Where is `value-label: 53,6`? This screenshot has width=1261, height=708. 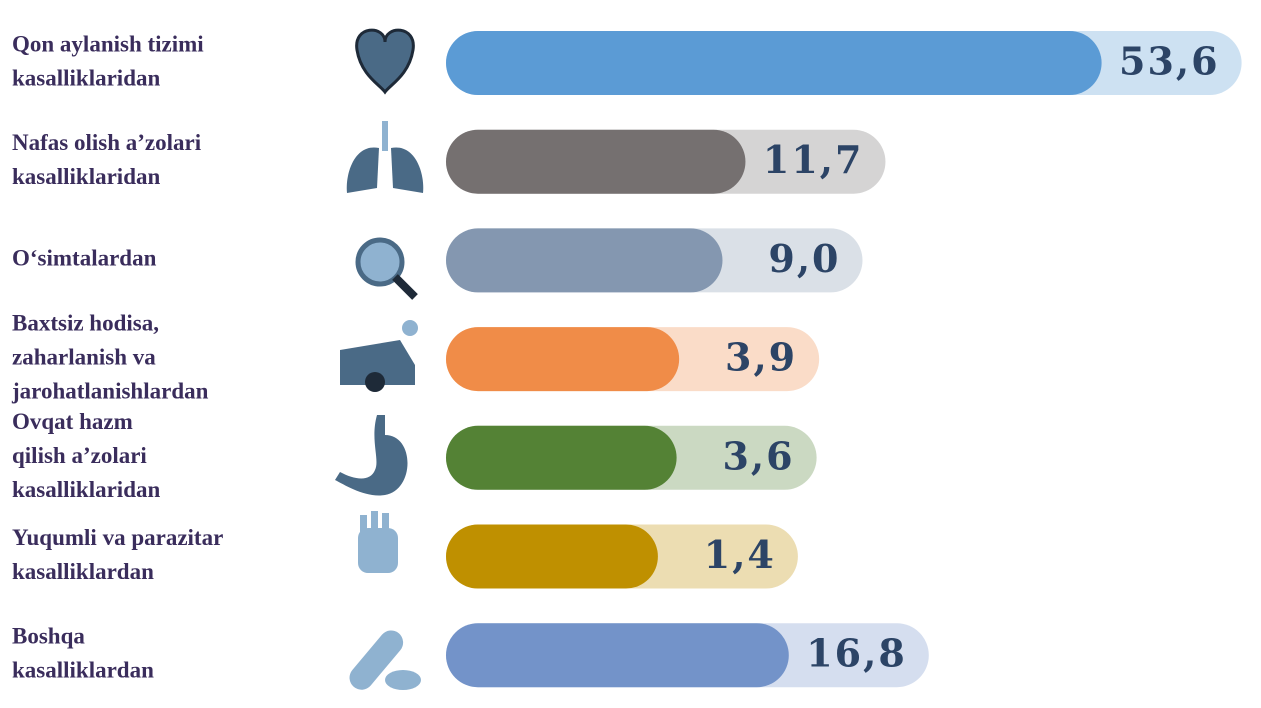 value-label: 53,6 is located at coordinates (1169, 61).